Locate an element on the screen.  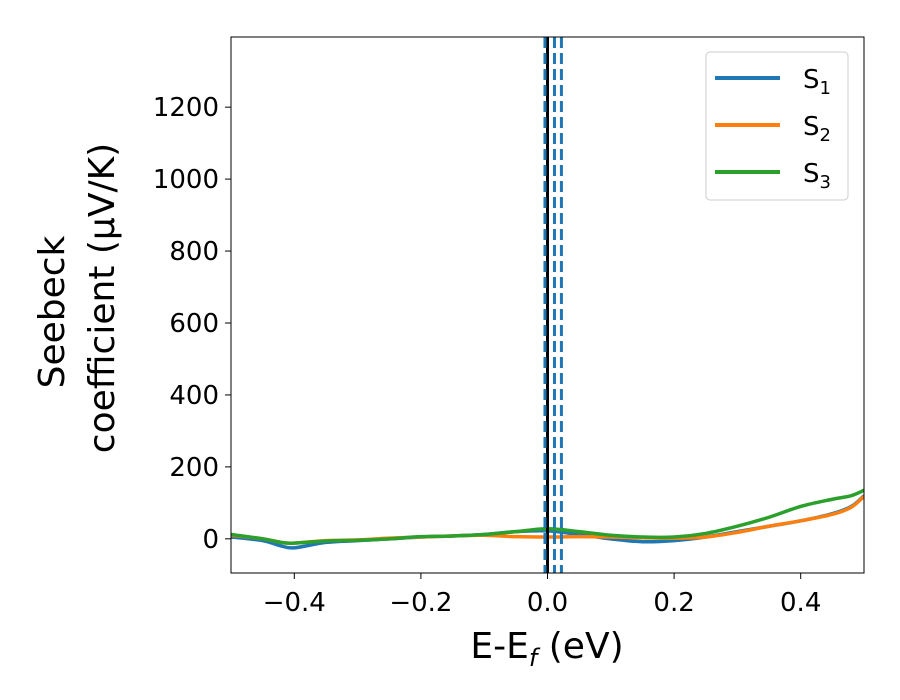
y-axis-ticks: 0 200 400 600 800 1000 1200 is located at coordinates (192, 324).